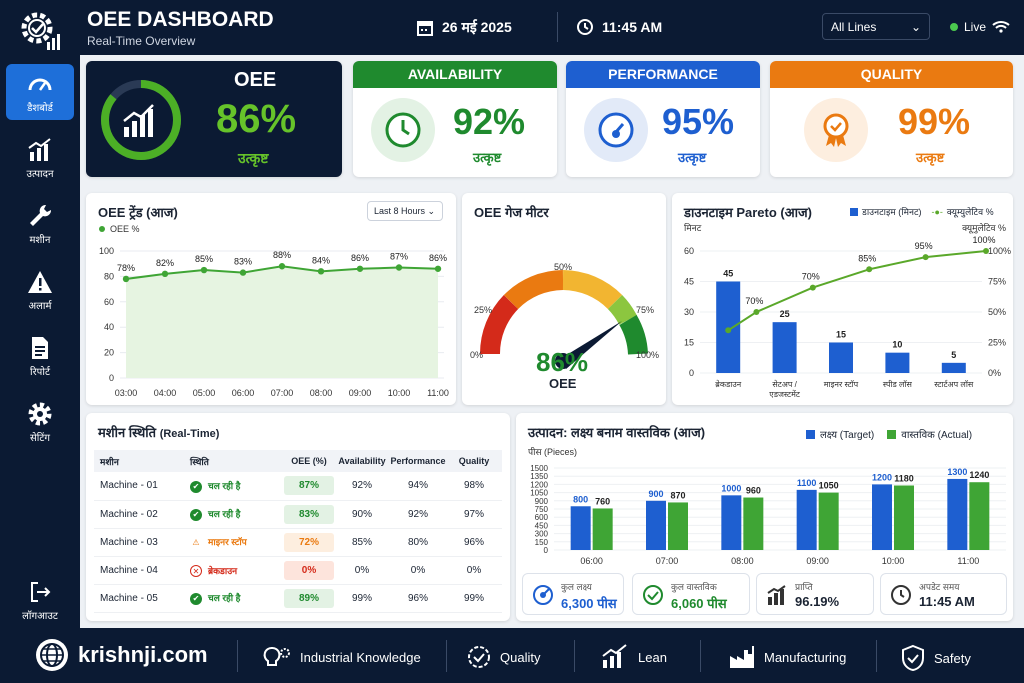 This screenshot has height=683, width=1024. What do you see at coordinates (399, 257) in the screenshot?
I see `trend-data-label: 87%` at bounding box center [399, 257].